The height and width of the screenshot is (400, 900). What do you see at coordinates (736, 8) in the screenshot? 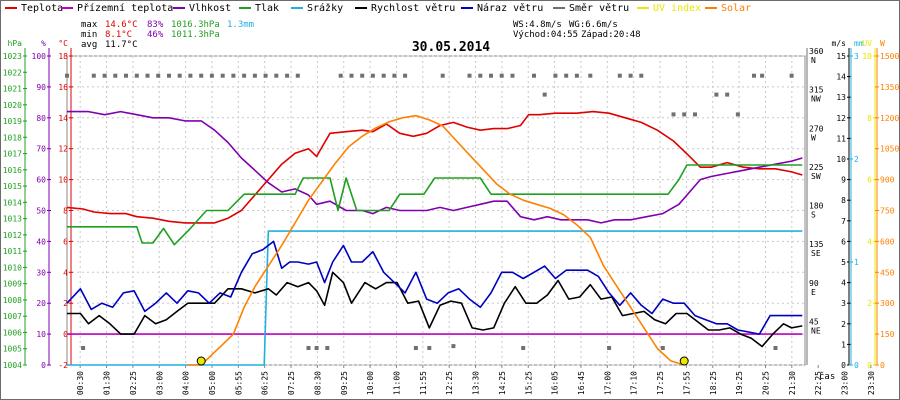
I see `legend-label: Solar` at bounding box center [736, 8].